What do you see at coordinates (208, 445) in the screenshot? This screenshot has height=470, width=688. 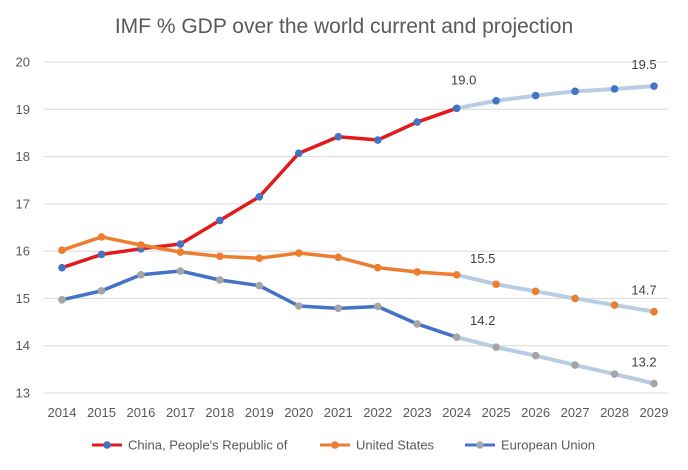 I see `legend-label: China, People's Republic of` at bounding box center [208, 445].